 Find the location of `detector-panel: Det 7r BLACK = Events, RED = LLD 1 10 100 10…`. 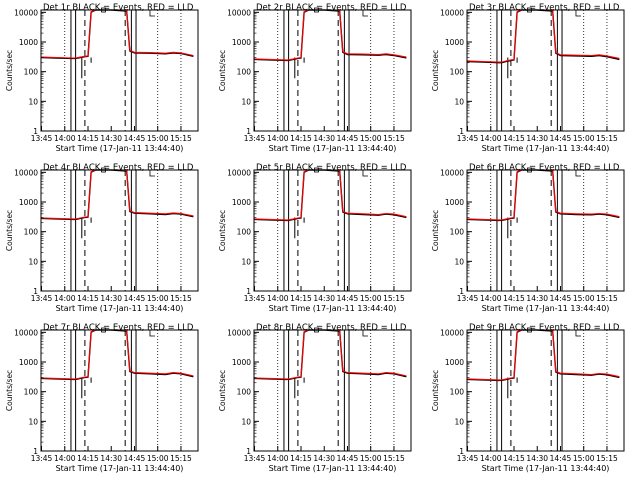

detector-panel: Det 7r BLACK = Events, RED = LLD 1 10 100 10… is located at coordinates (102, 398).